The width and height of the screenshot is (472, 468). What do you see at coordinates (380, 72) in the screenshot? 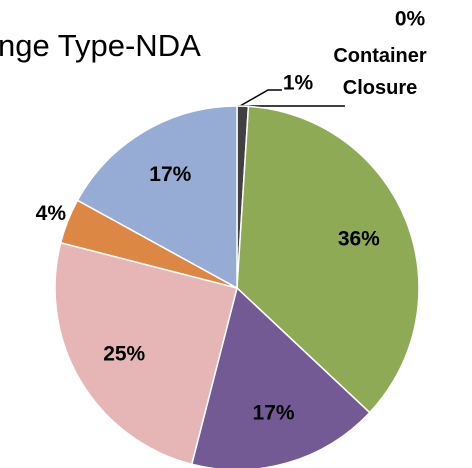
I see `category-label: Container Closure` at bounding box center [380, 72].